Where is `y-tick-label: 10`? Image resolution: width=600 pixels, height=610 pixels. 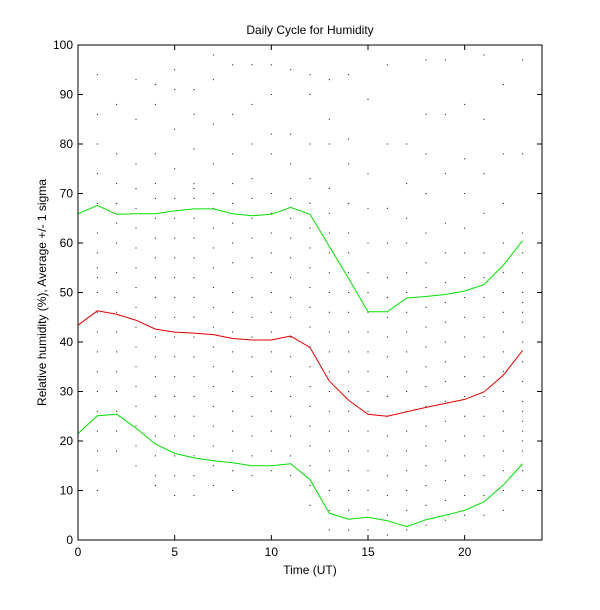
y-tick-label: 10 is located at coordinates (67, 491).